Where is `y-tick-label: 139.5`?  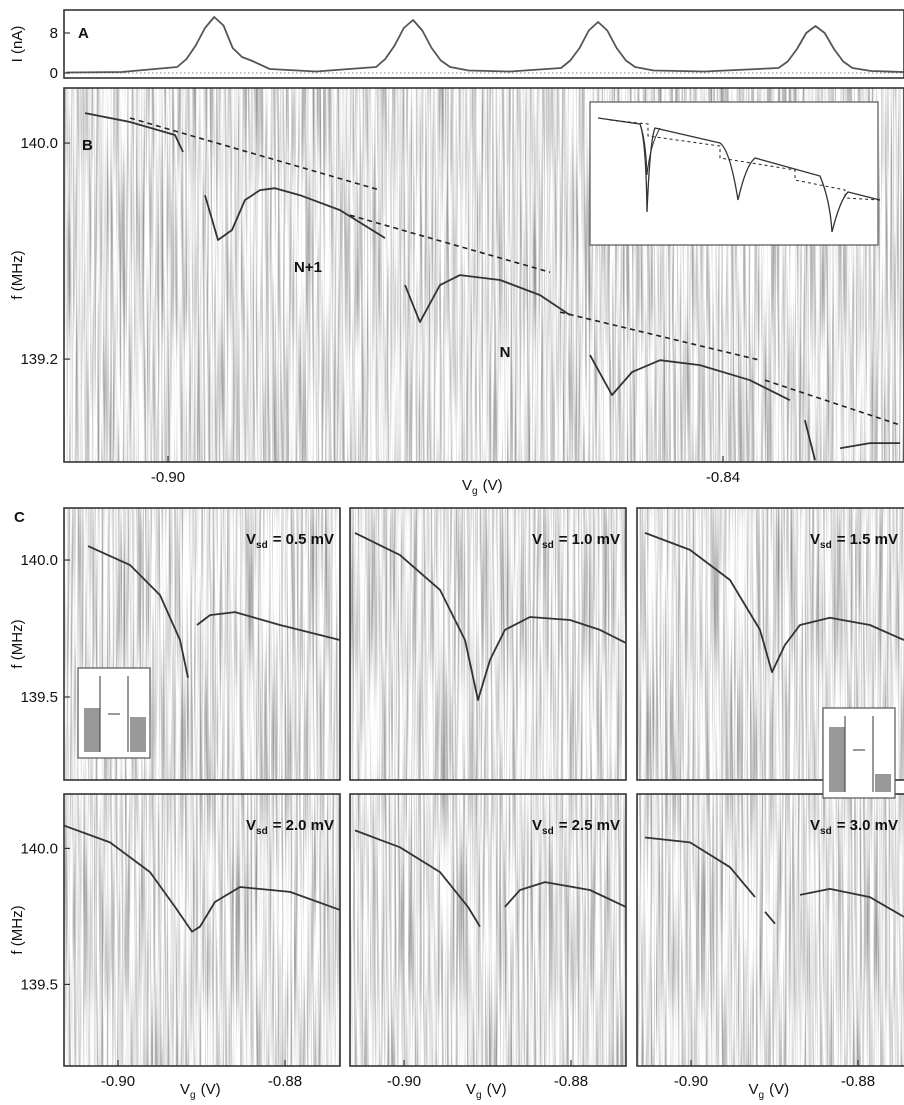 y-tick-label: 139.5 is located at coordinates (39, 984).